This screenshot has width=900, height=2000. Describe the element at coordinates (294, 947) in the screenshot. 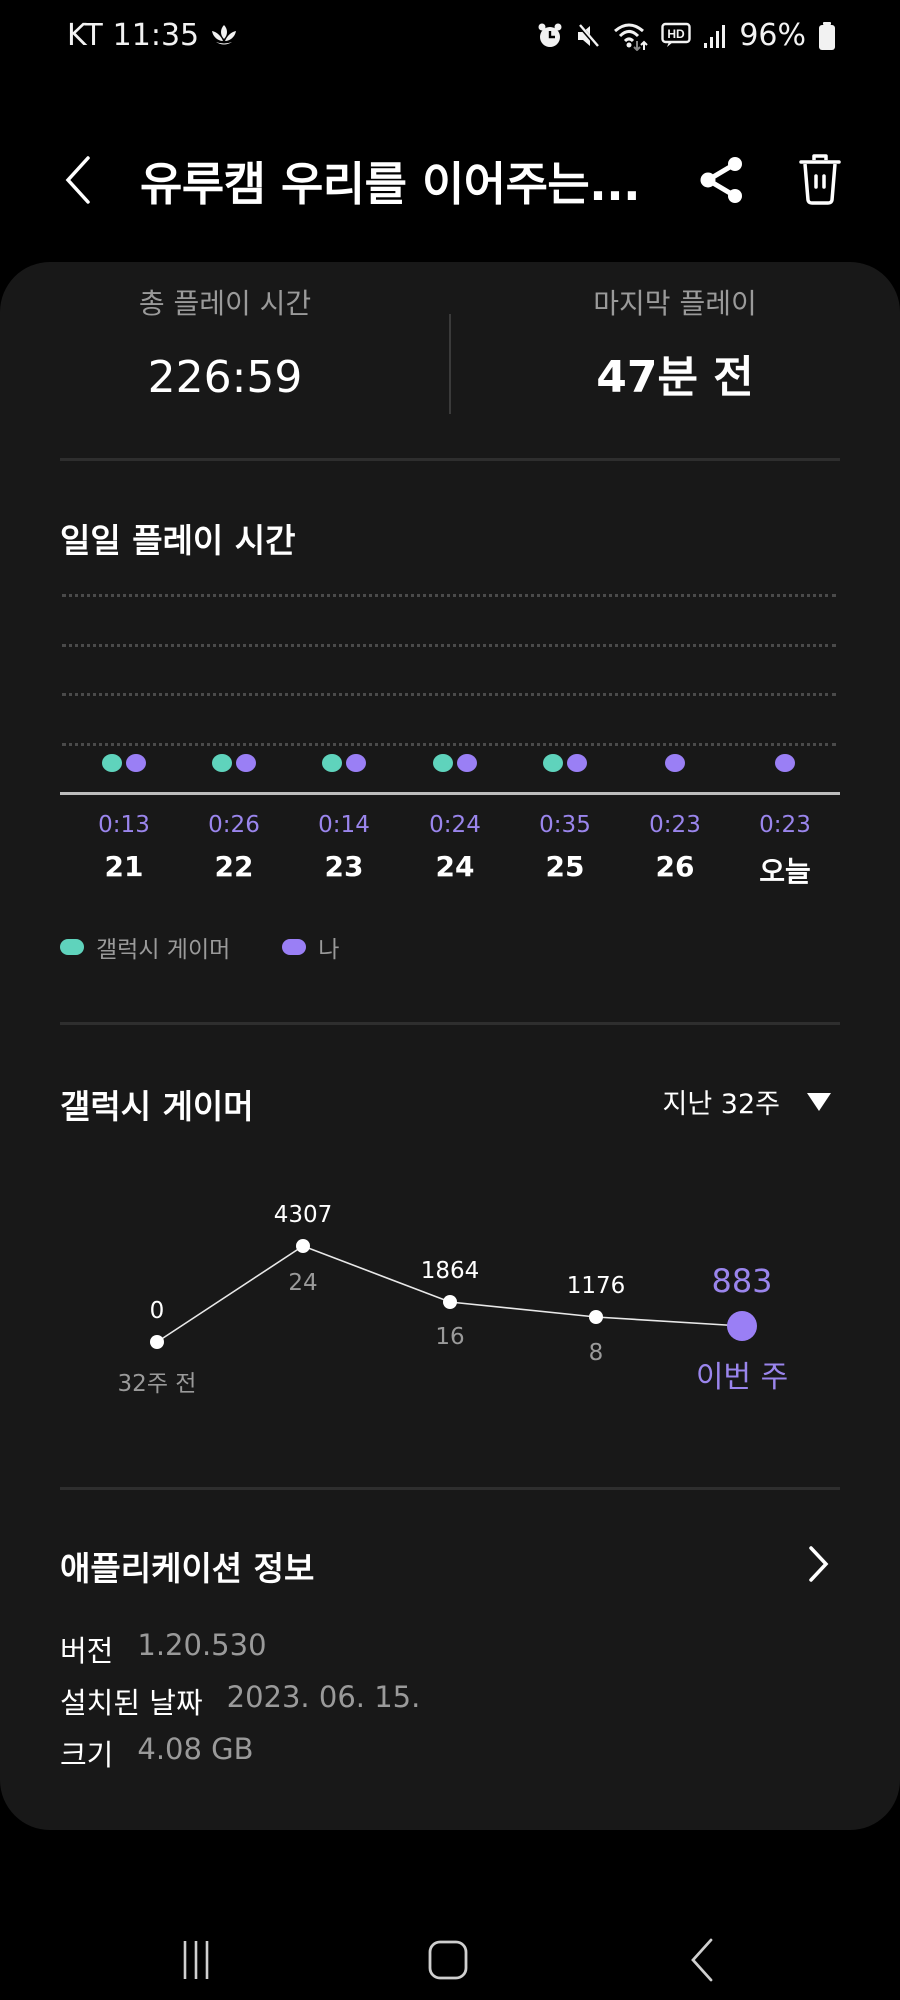

I see `legend-swatch-purple` at that location.